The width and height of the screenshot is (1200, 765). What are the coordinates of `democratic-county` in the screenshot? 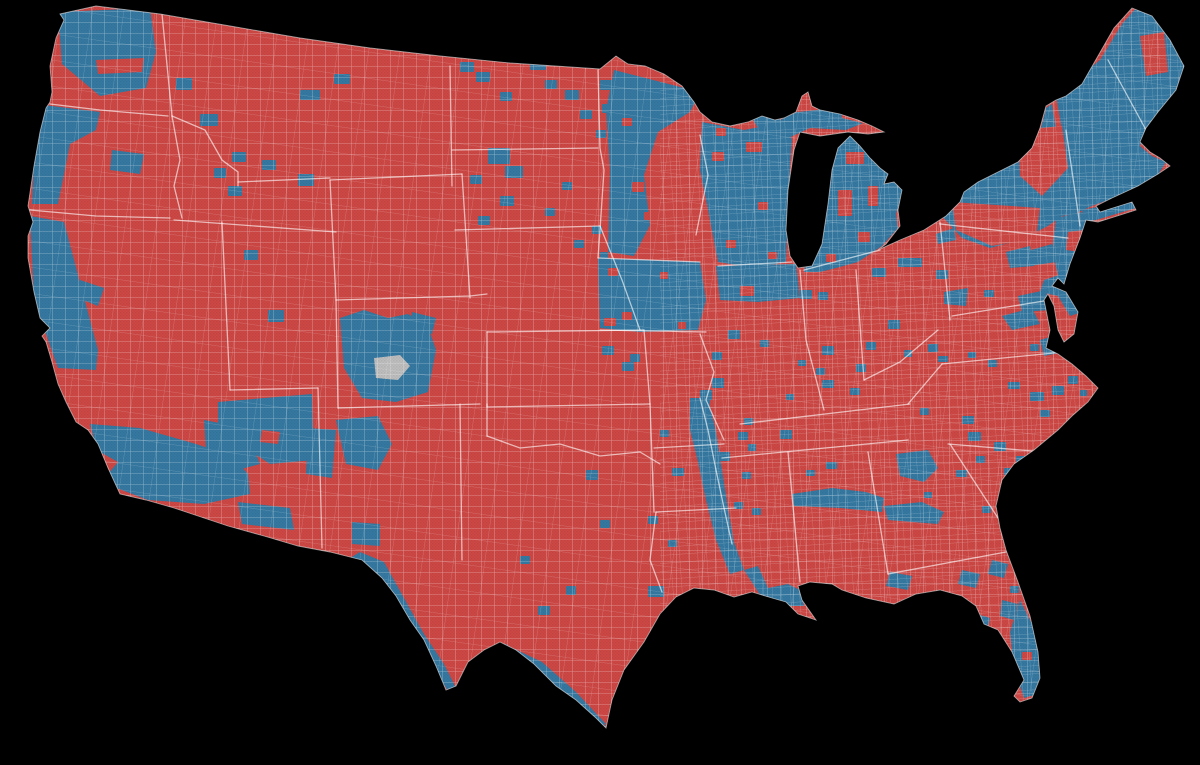 It's located at (944, 603).